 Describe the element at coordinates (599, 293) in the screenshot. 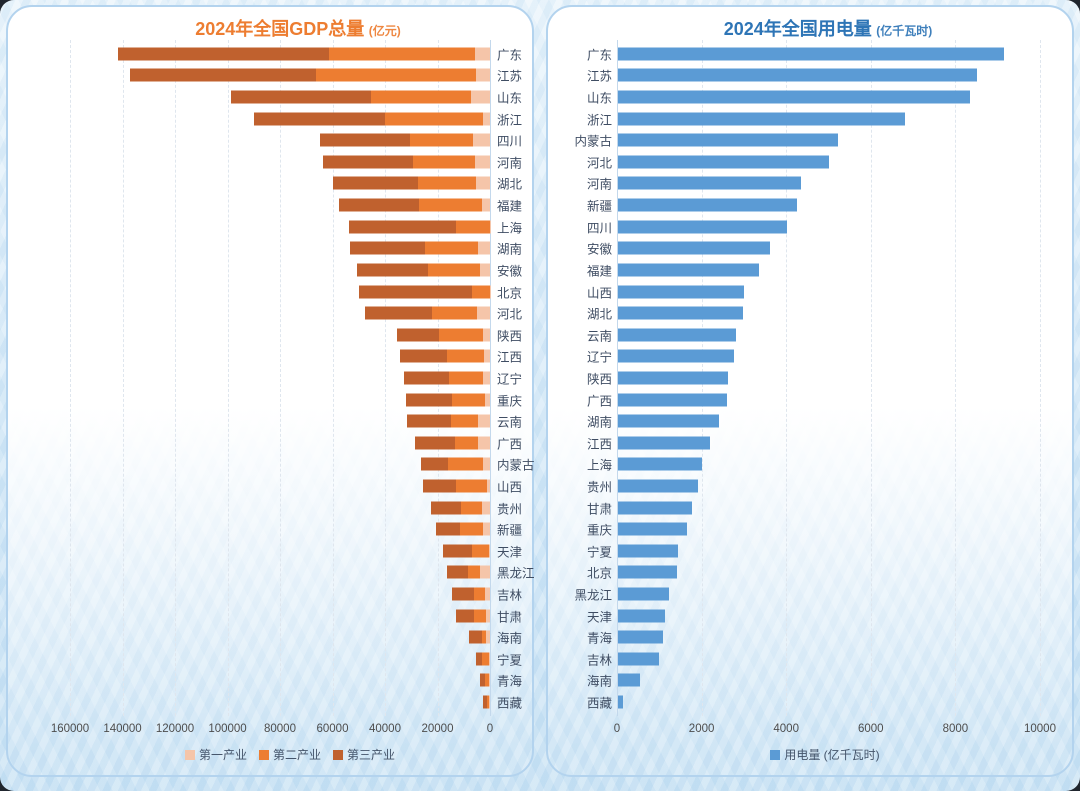

I see `category-label: 山西` at that location.